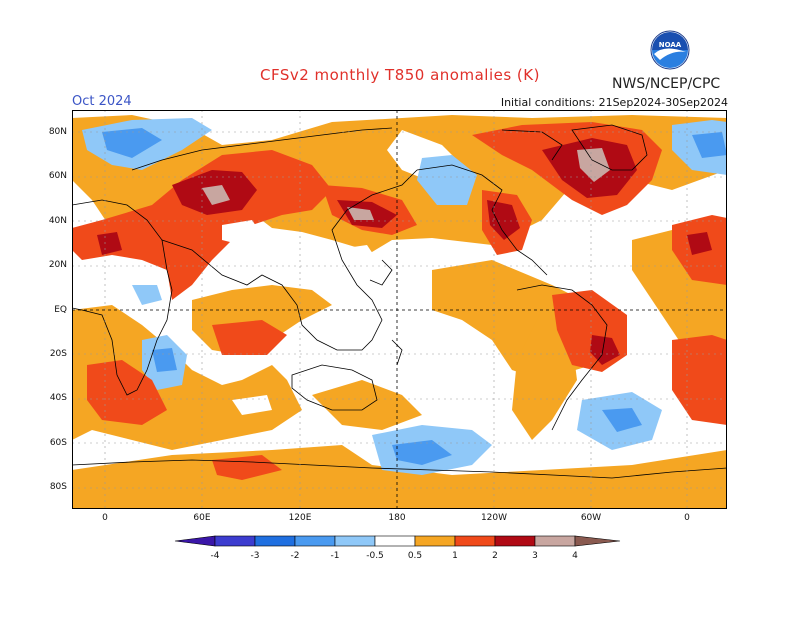 This screenshot has width=800, height=618. Describe the element at coordinates (215, 556) in the screenshot. I see `colorbar-tick-label: -4` at that location.